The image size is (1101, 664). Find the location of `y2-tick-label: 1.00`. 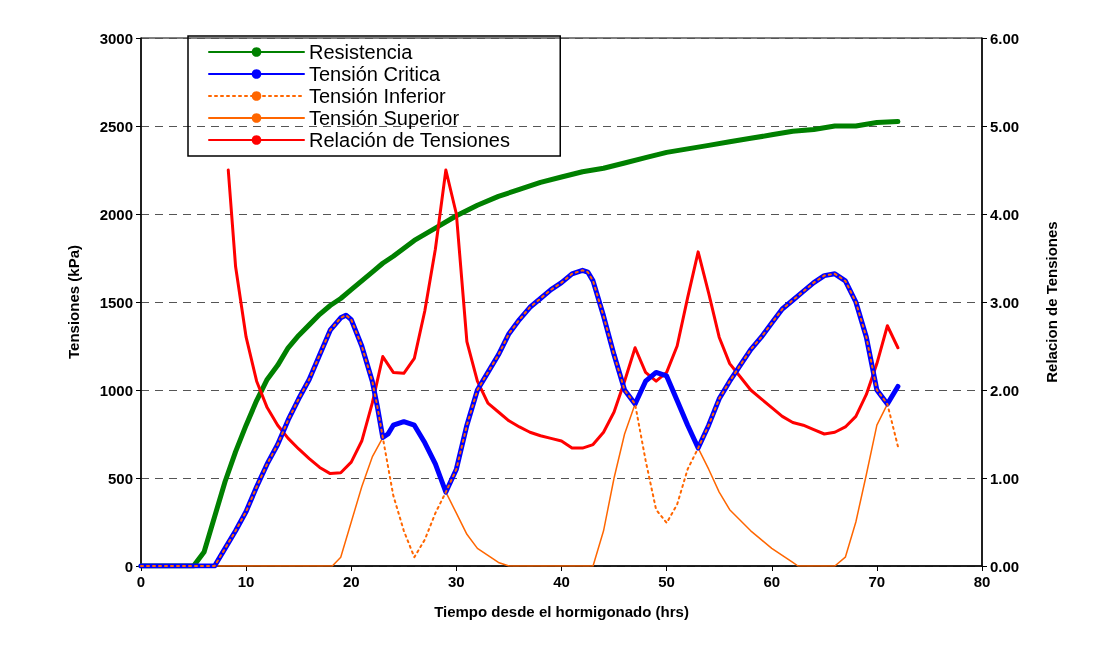

y2-tick-label: 1.00 is located at coordinates (1005, 478).